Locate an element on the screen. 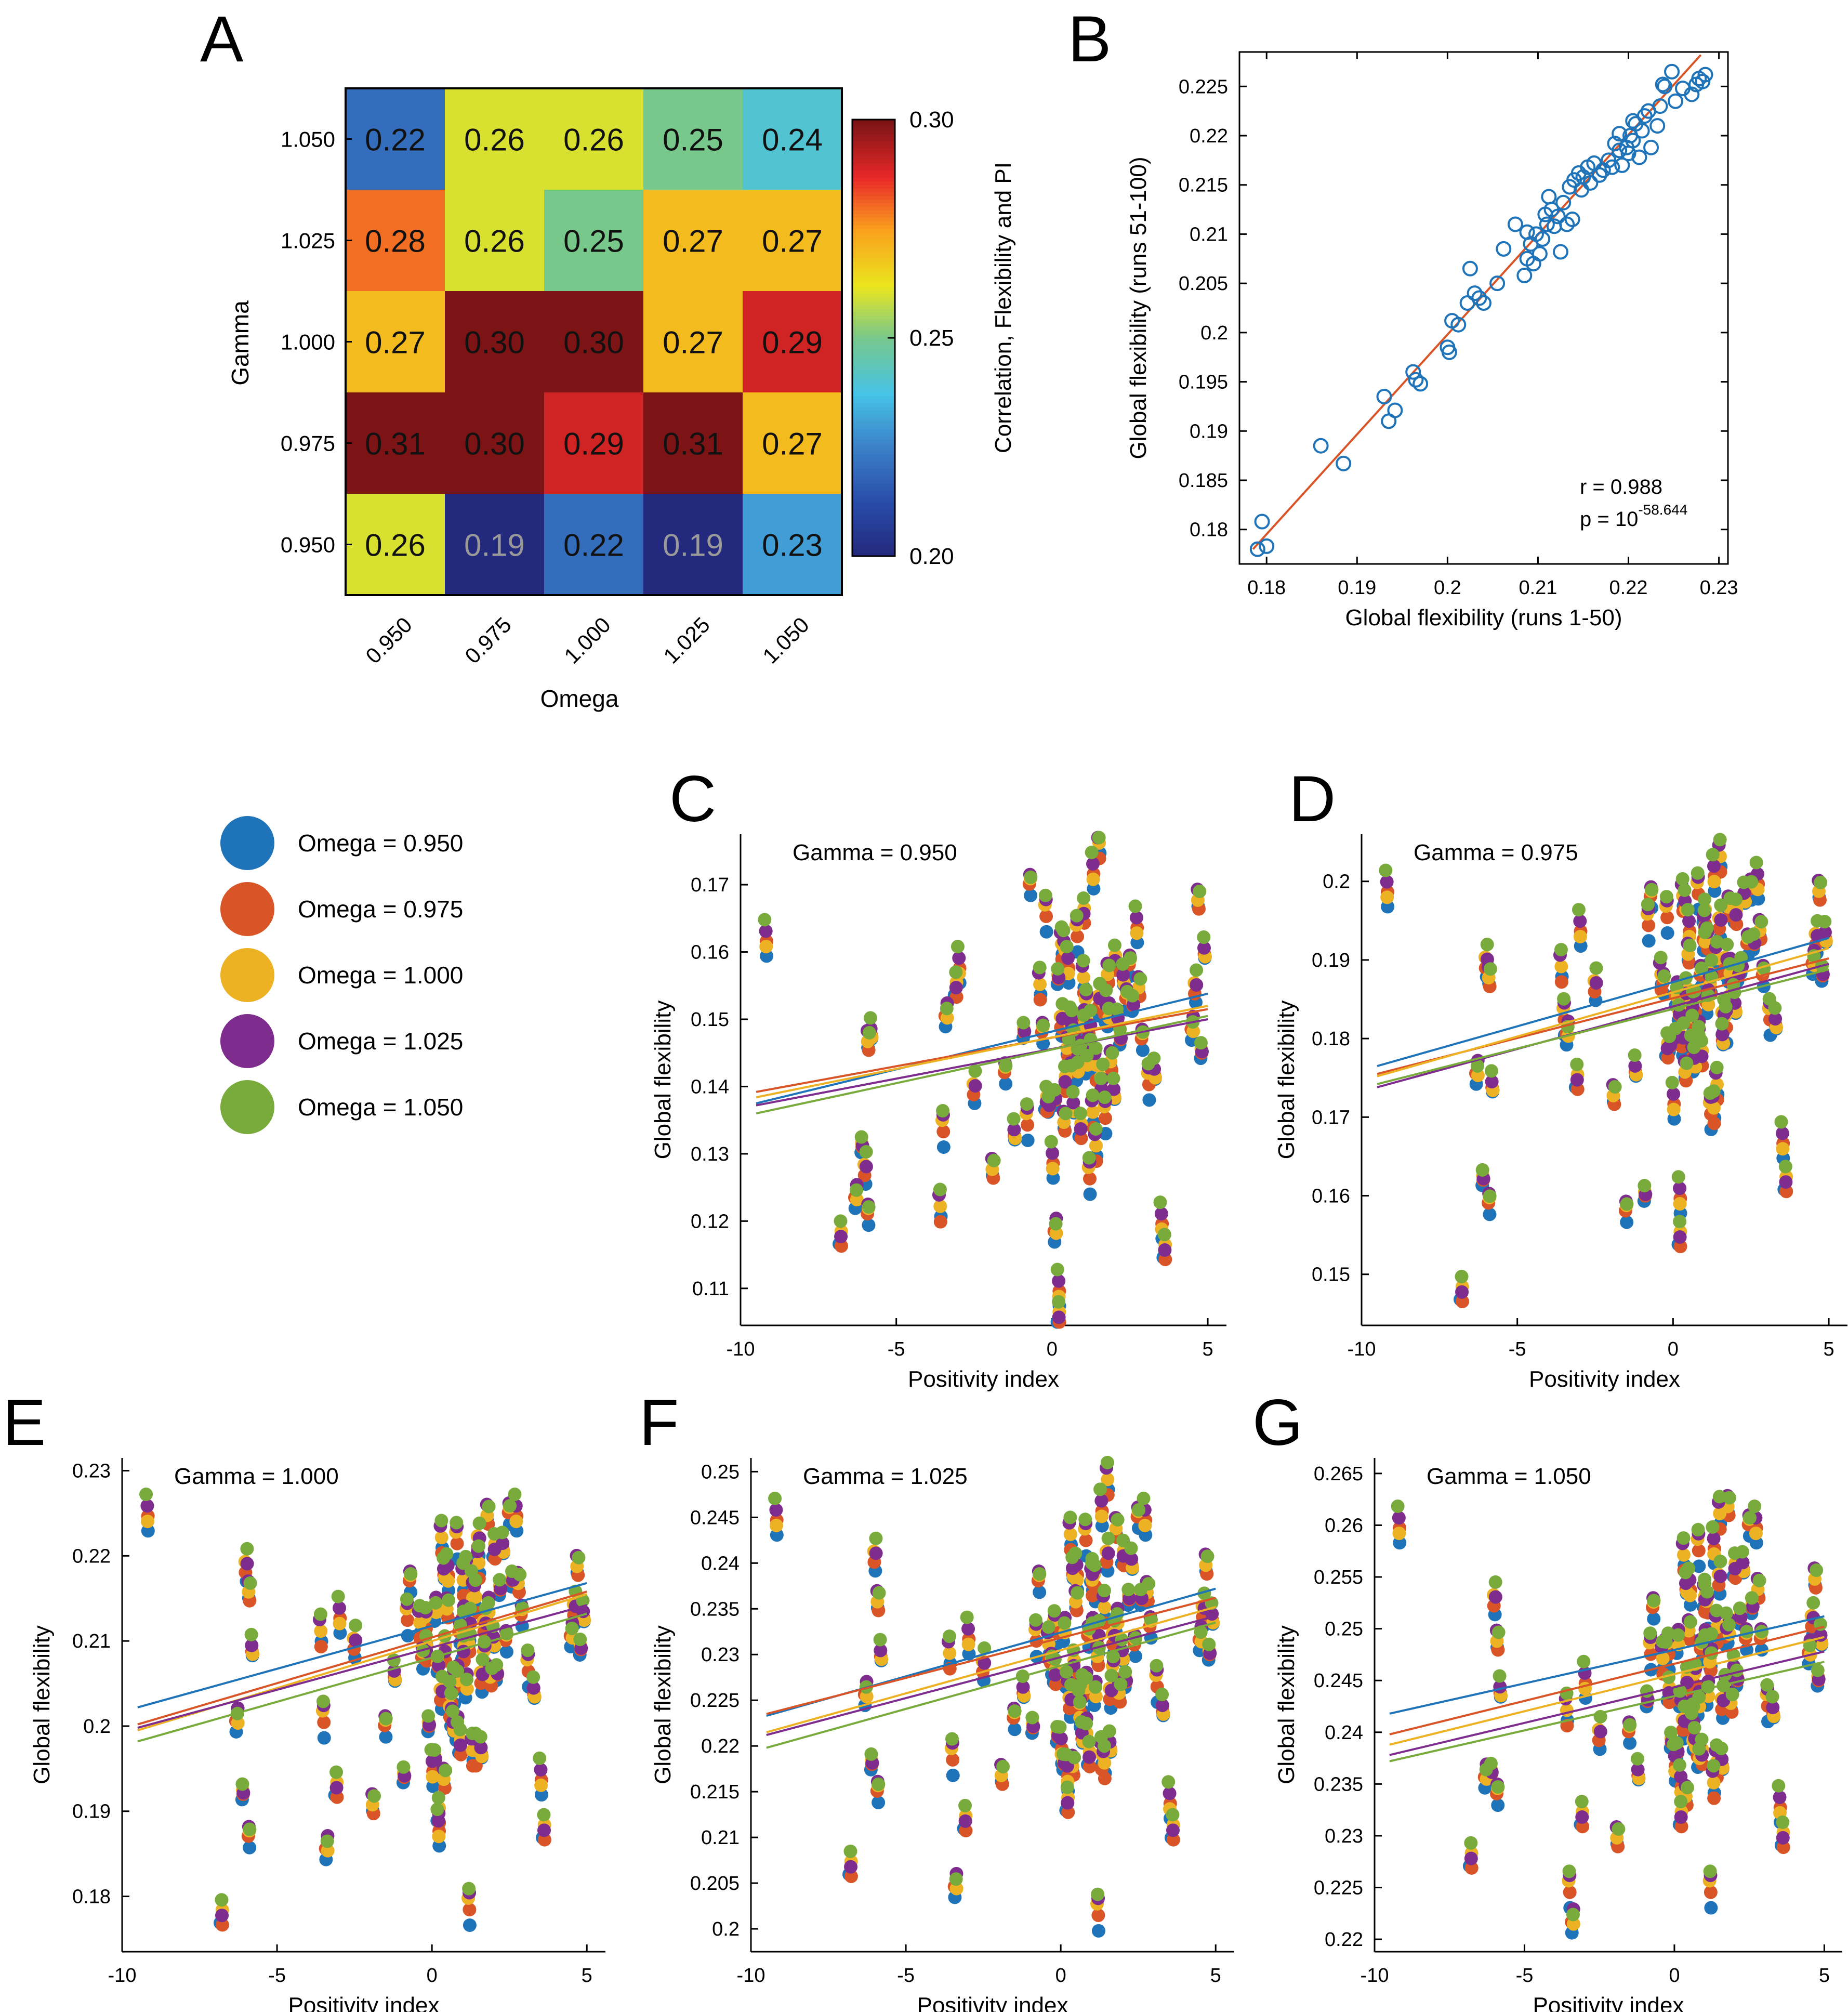 The height and width of the screenshot is (2012, 1848). y-tick-label: 0.245 is located at coordinates (715, 1518).